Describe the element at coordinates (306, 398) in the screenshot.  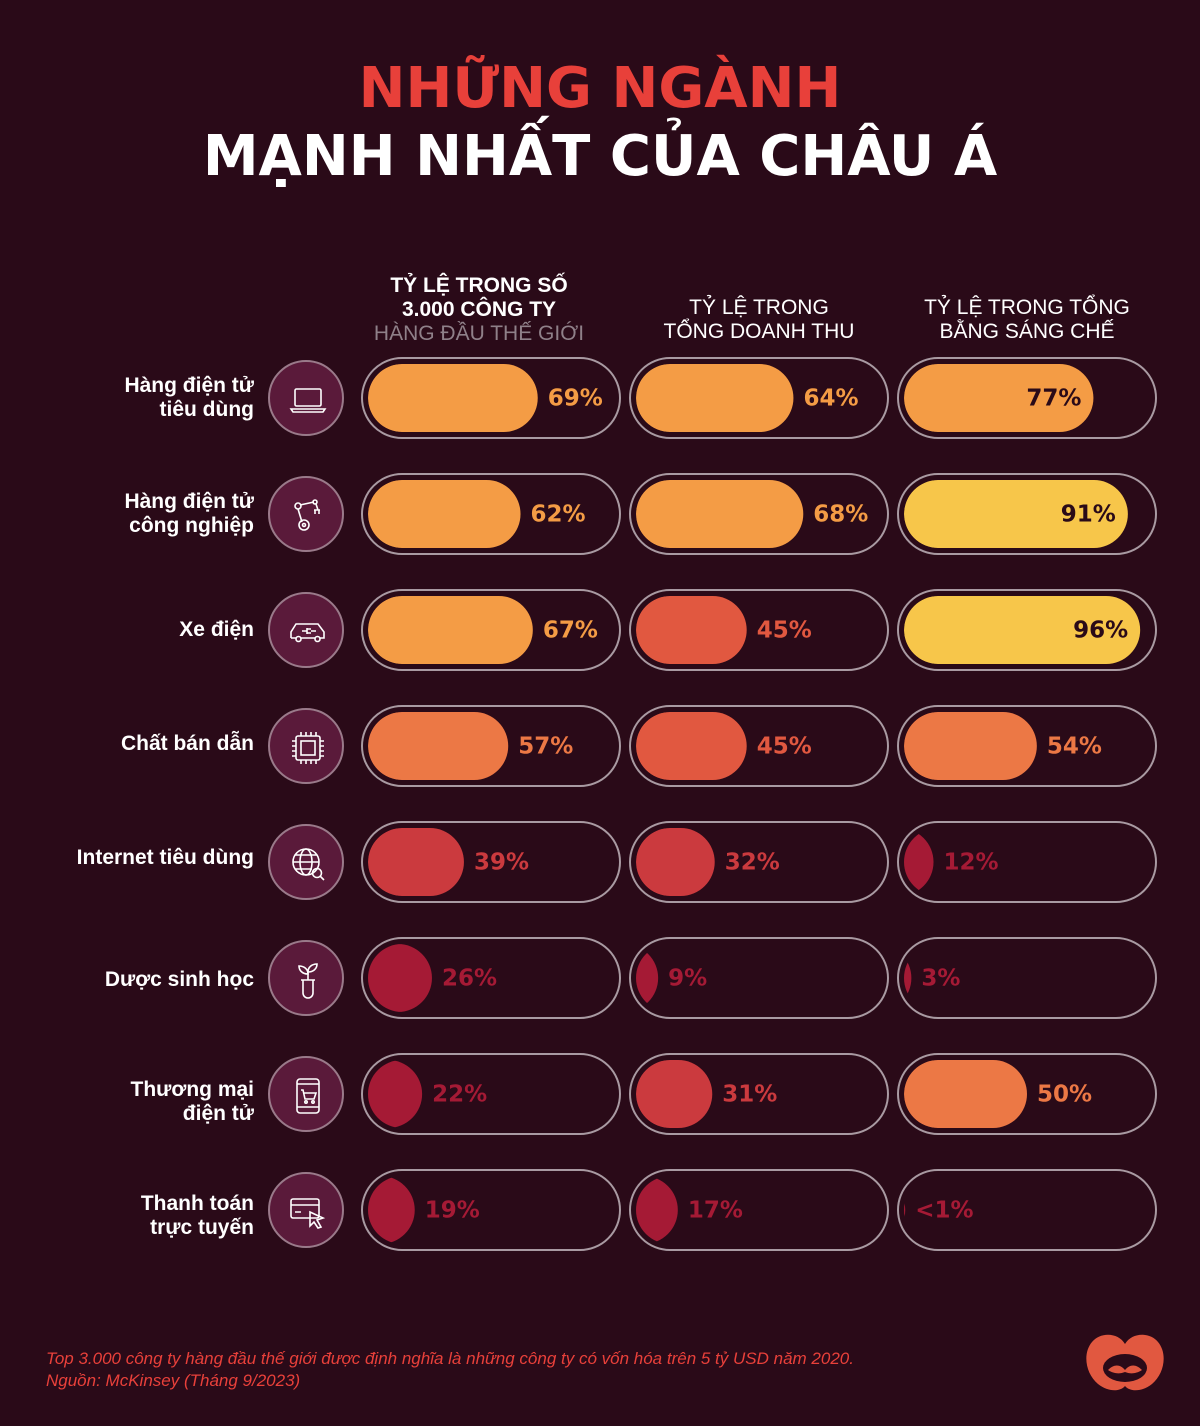
I see `laptop-icon` at that location.